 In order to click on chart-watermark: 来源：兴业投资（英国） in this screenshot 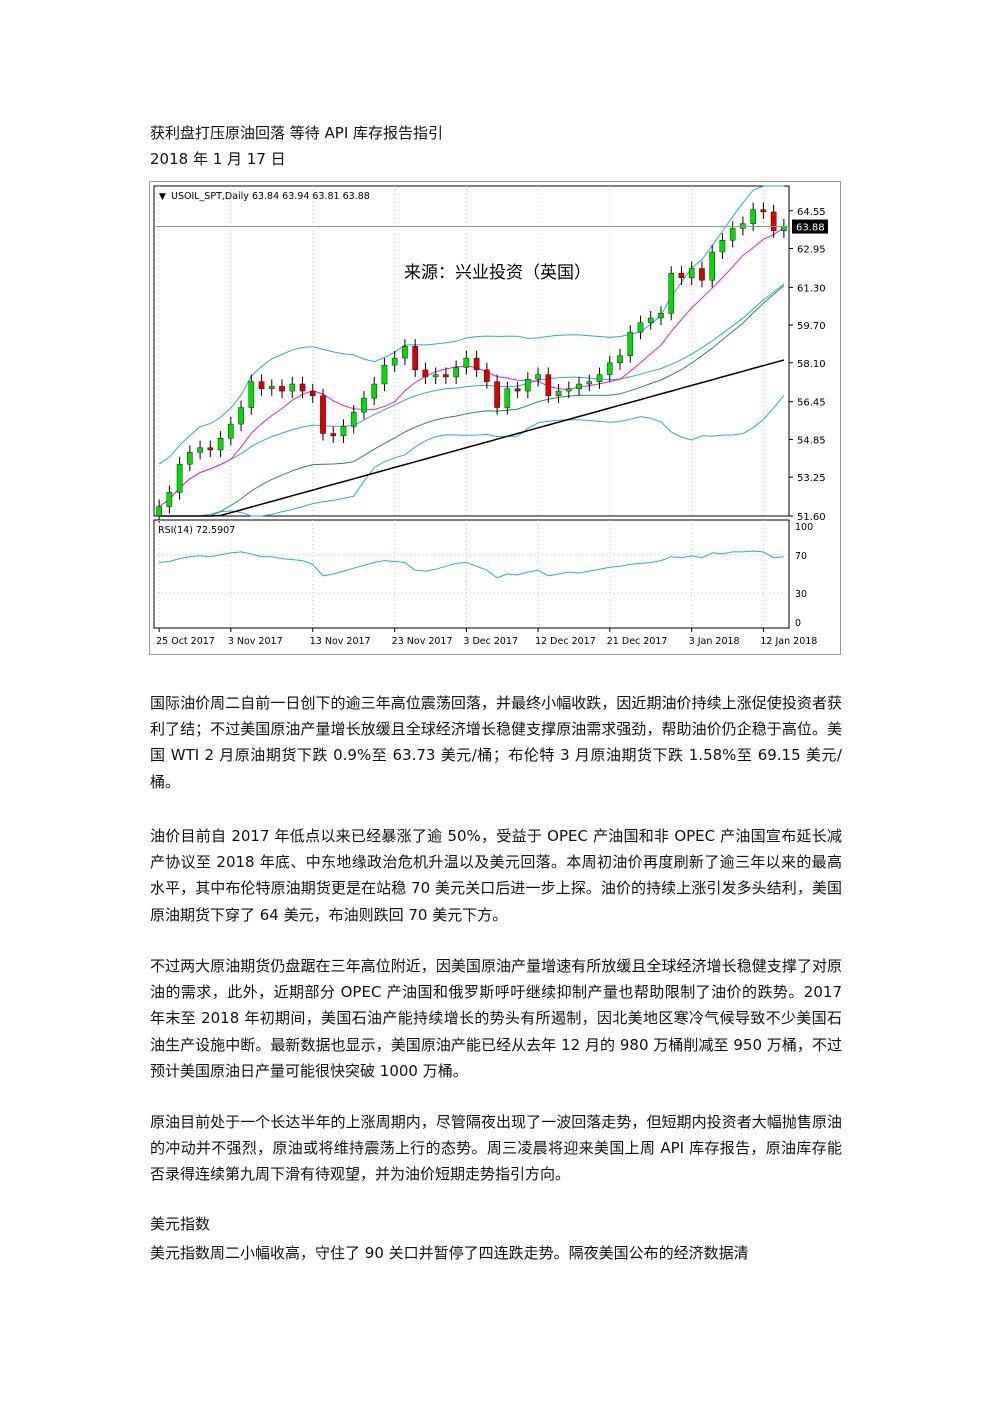, I will do `click(497, 273)`.